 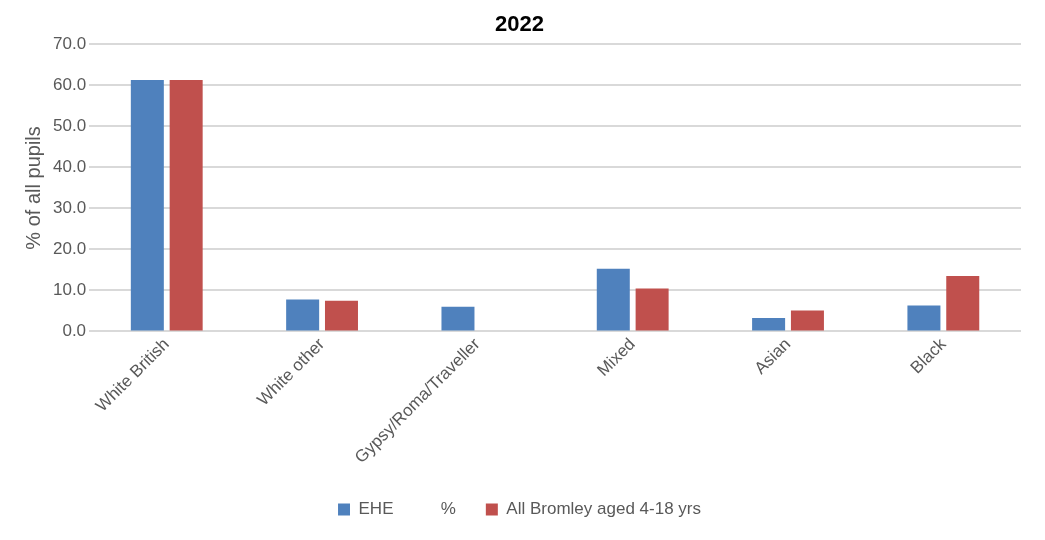 I want to click on y-tick-label: 60.0, so click(x=69, y=85).